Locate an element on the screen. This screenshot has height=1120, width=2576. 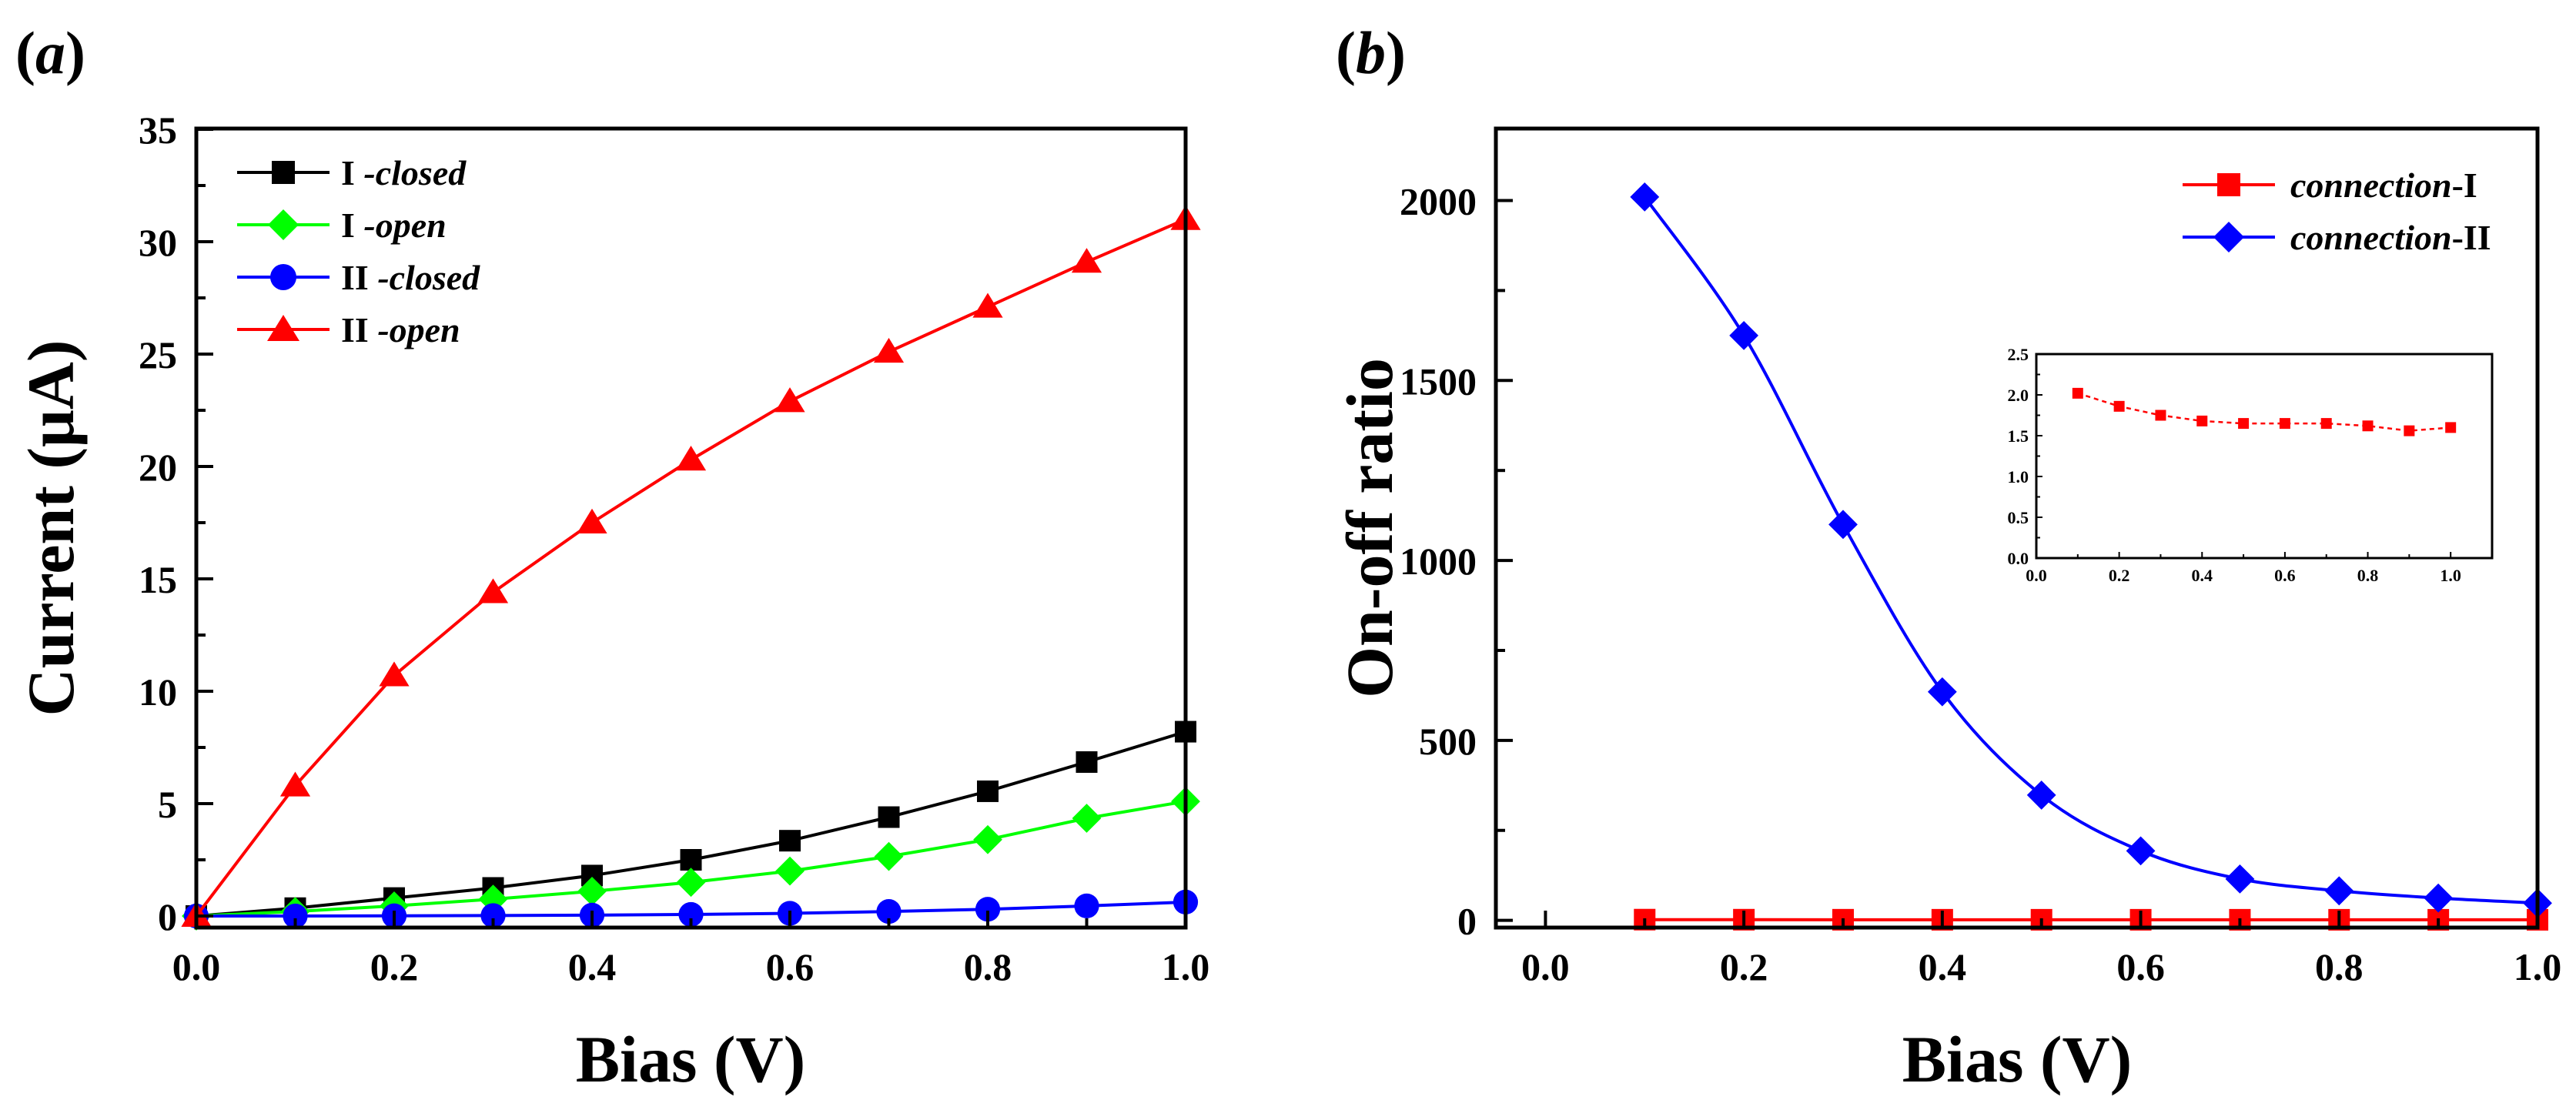
svg-text: connection-II is located at coordinates (2391, 237).